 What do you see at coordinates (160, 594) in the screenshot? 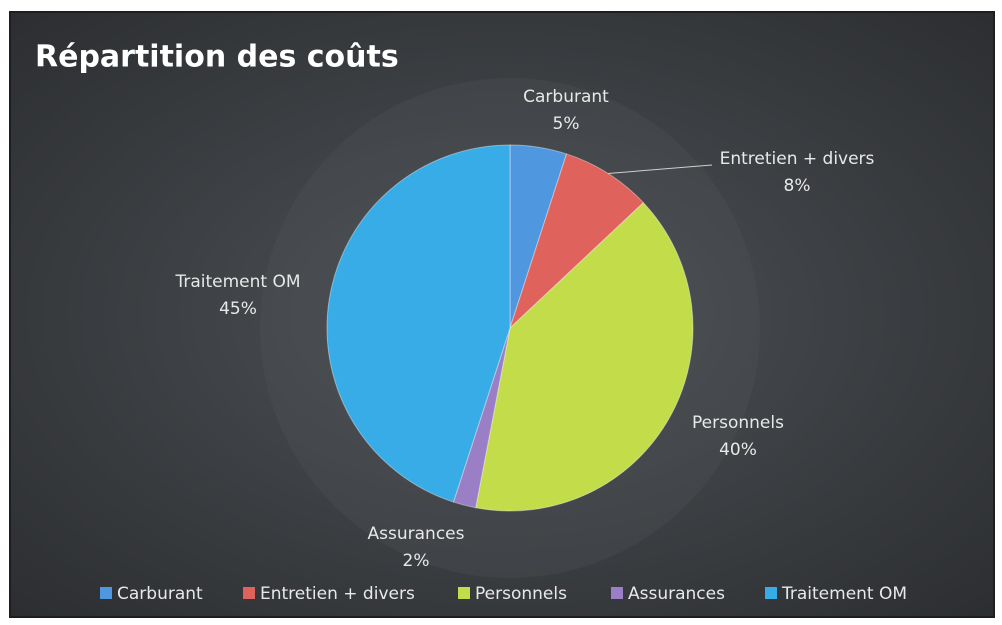
I see `legend-label: Carburant` at bounding box center [160, 594].